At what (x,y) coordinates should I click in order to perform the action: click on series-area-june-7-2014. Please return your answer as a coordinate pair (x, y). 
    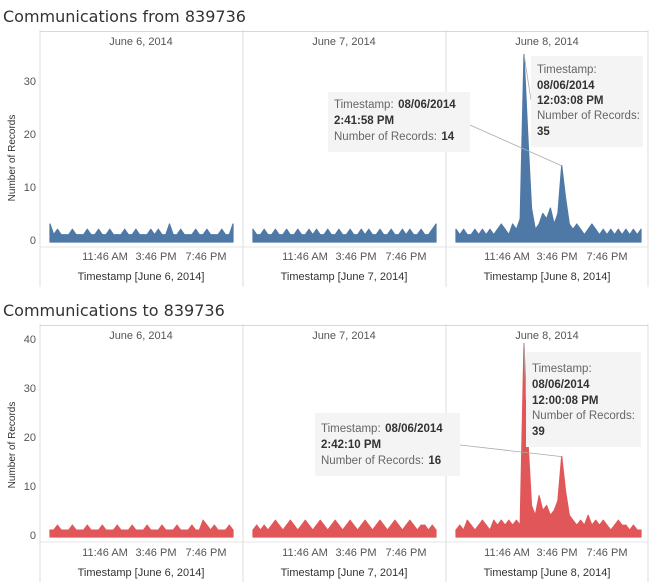
    Looking at the image, I should click on (344, 233).